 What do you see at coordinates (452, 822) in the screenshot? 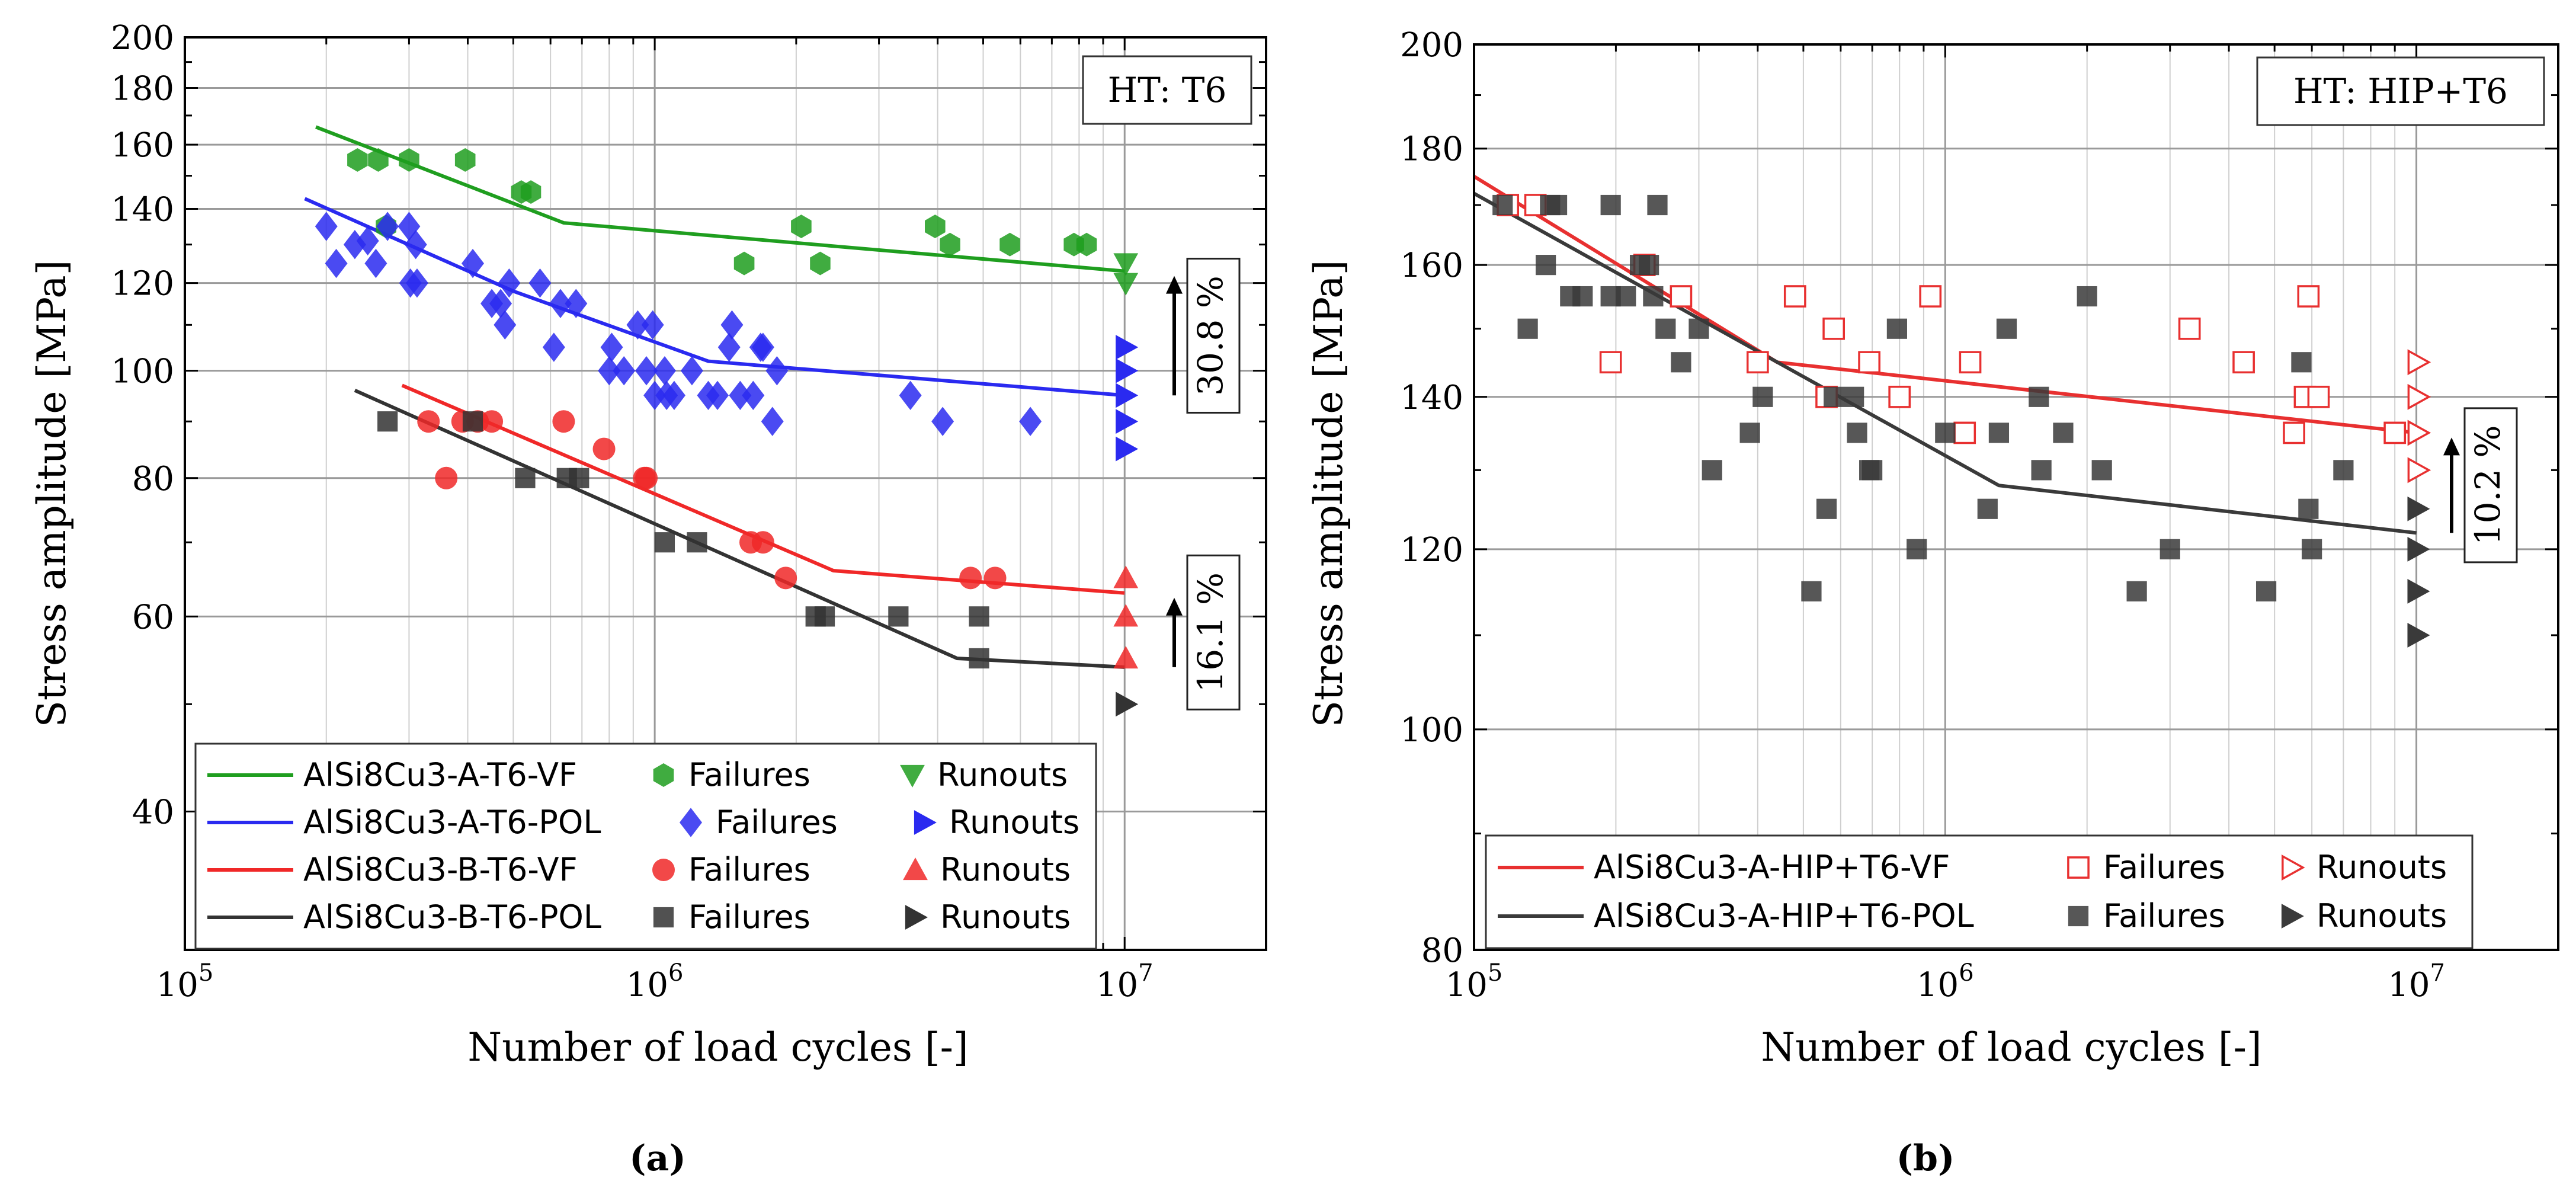
I see `panel-a-legend-series-name: AlSi8Cu3-A-T6-POL` at bounding box center [452, 822].